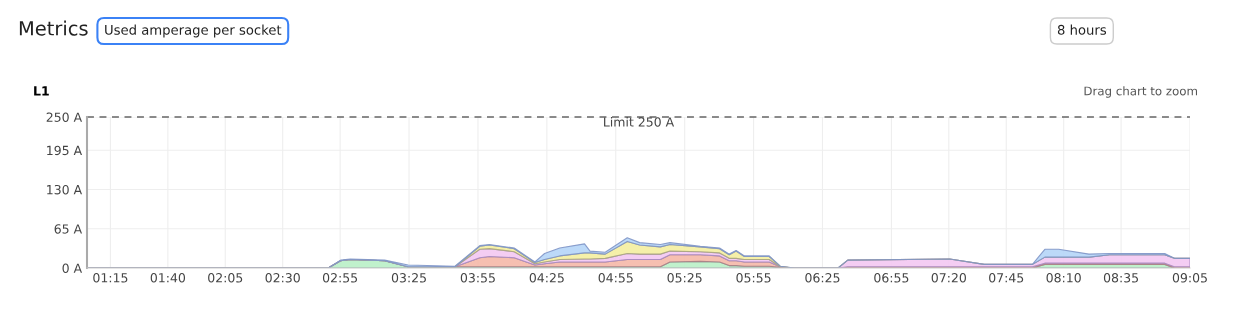 This screenshot has width=1256, height=325. What do you see at coordinates (68, 229) in the screenshot?
I see `y-tick-label: 65 A` at bounding box center [68, 229].